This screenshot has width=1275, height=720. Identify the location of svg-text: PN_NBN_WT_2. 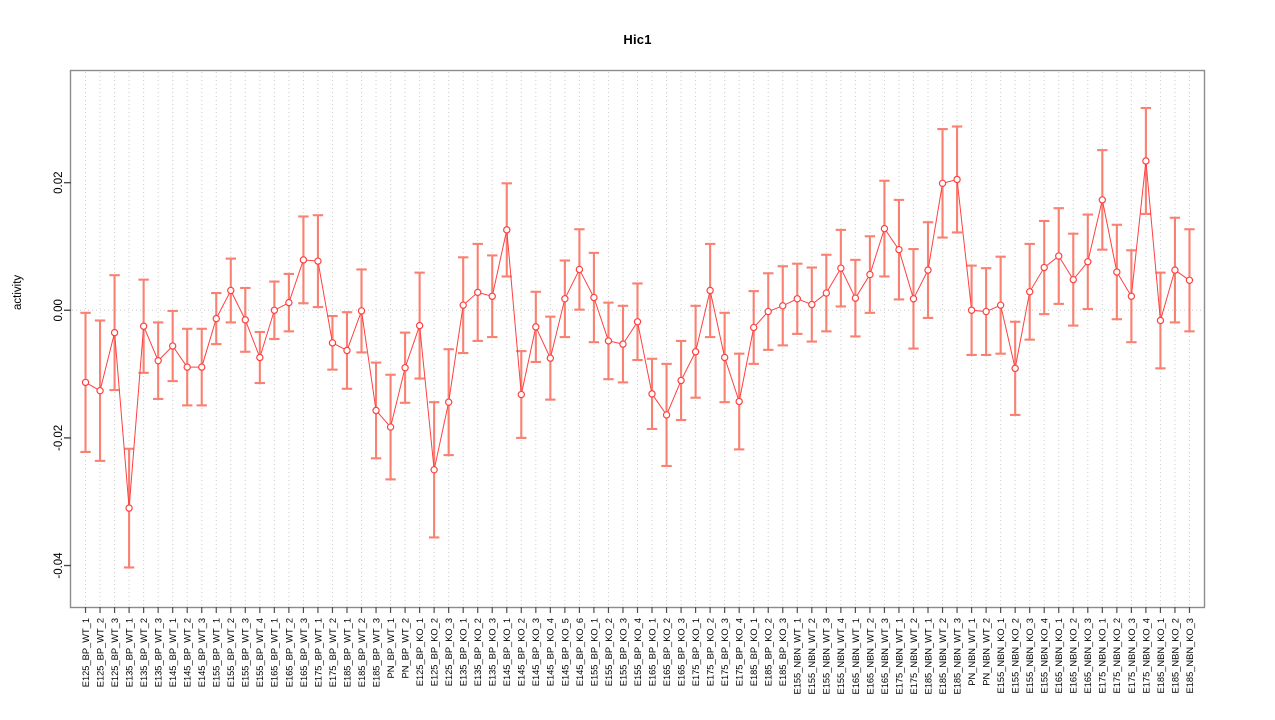
(987, 652).